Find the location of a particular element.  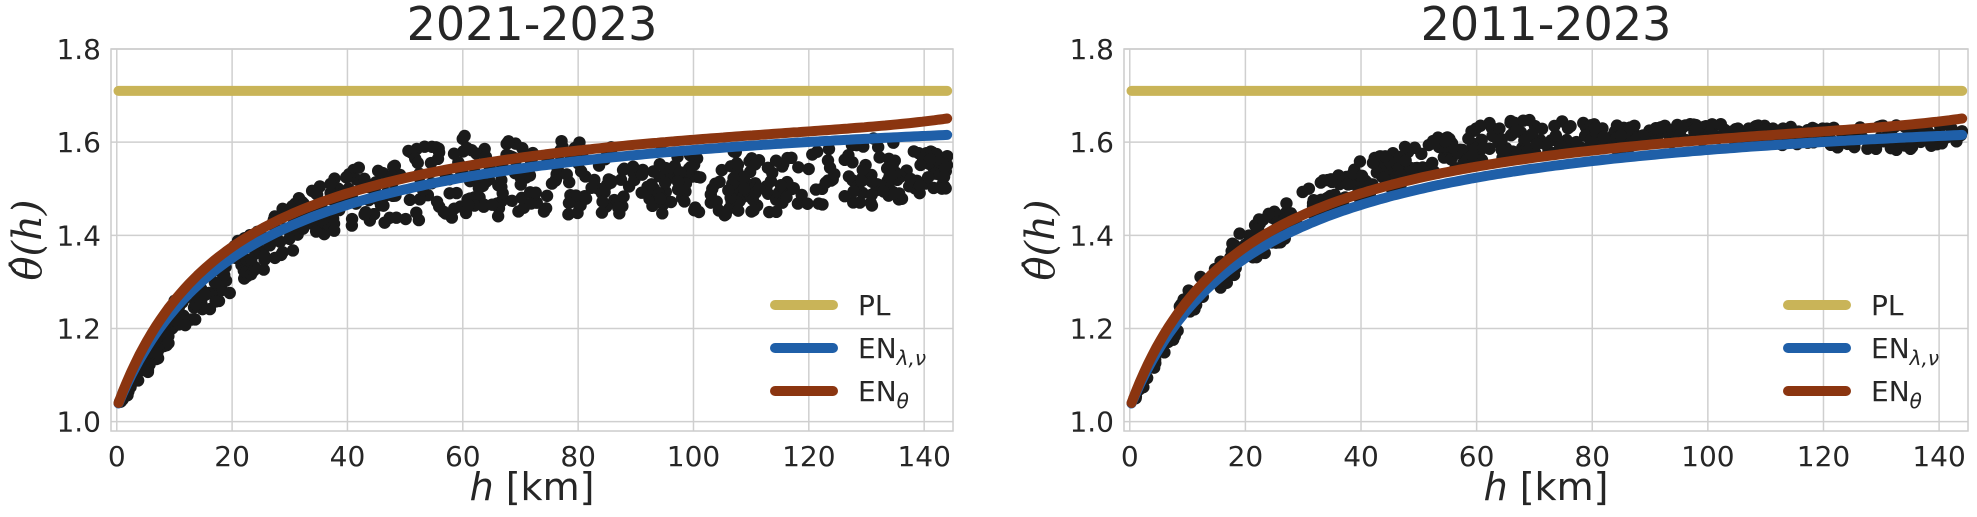

x-tick-label: 100 is located at coordinates (1707, 456).